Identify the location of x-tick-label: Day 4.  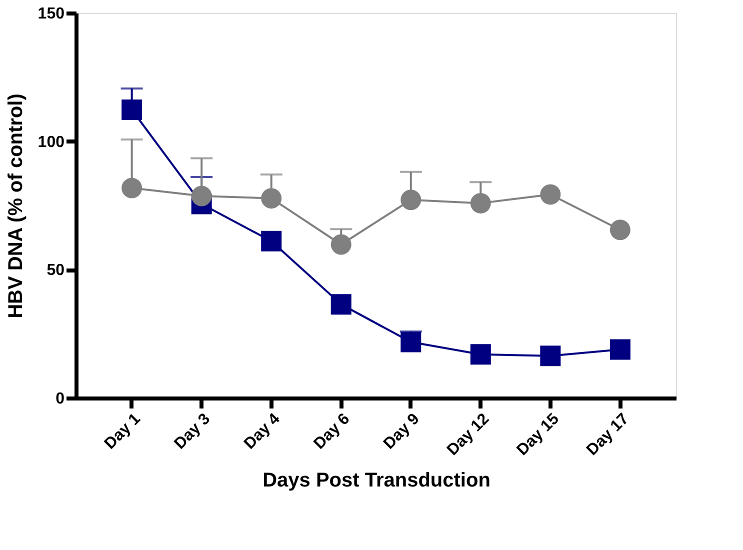
(262, 431).